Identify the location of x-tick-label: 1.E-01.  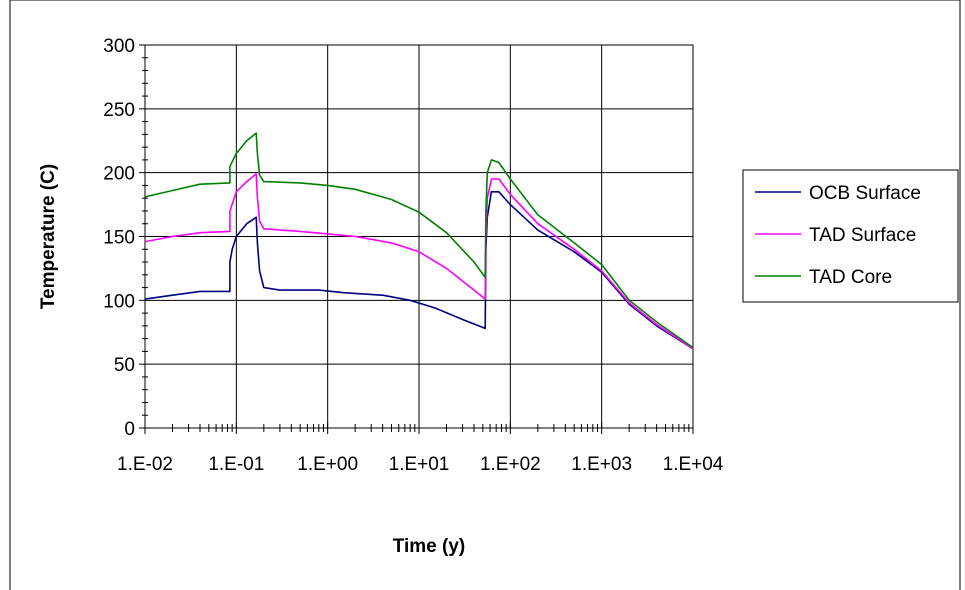
(236, 464).